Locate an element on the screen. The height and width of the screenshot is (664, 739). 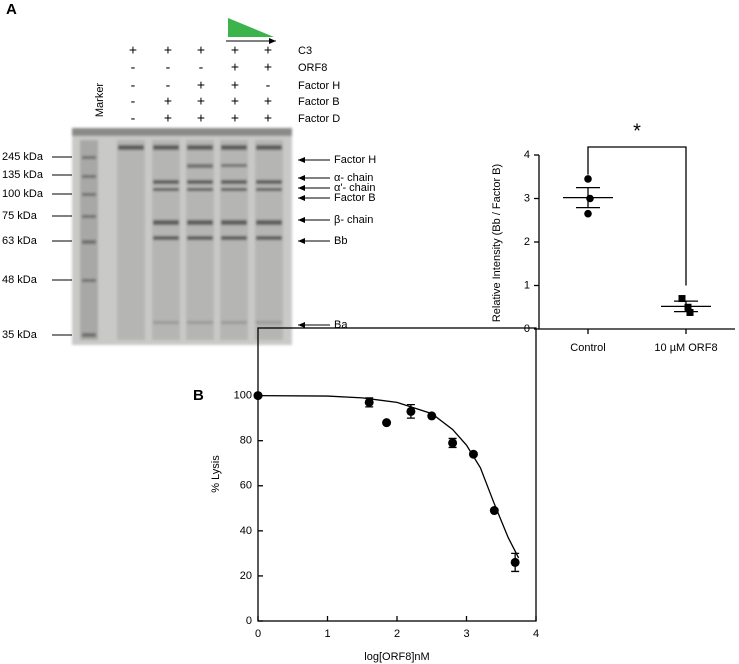
y-tick-label: 2 is located at coordinates (527, 242).